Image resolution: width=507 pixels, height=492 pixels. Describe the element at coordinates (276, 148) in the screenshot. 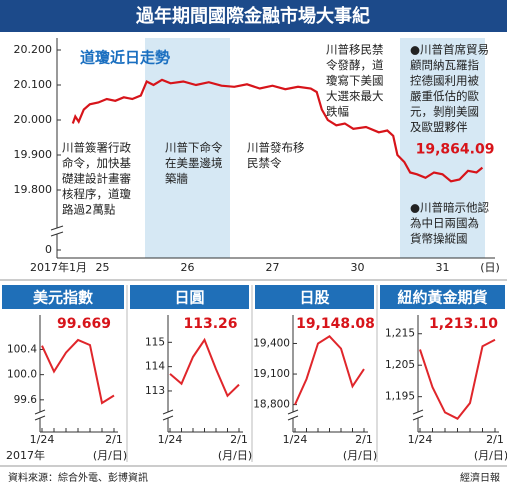

I see `annotation: 川普發布移` at that location.